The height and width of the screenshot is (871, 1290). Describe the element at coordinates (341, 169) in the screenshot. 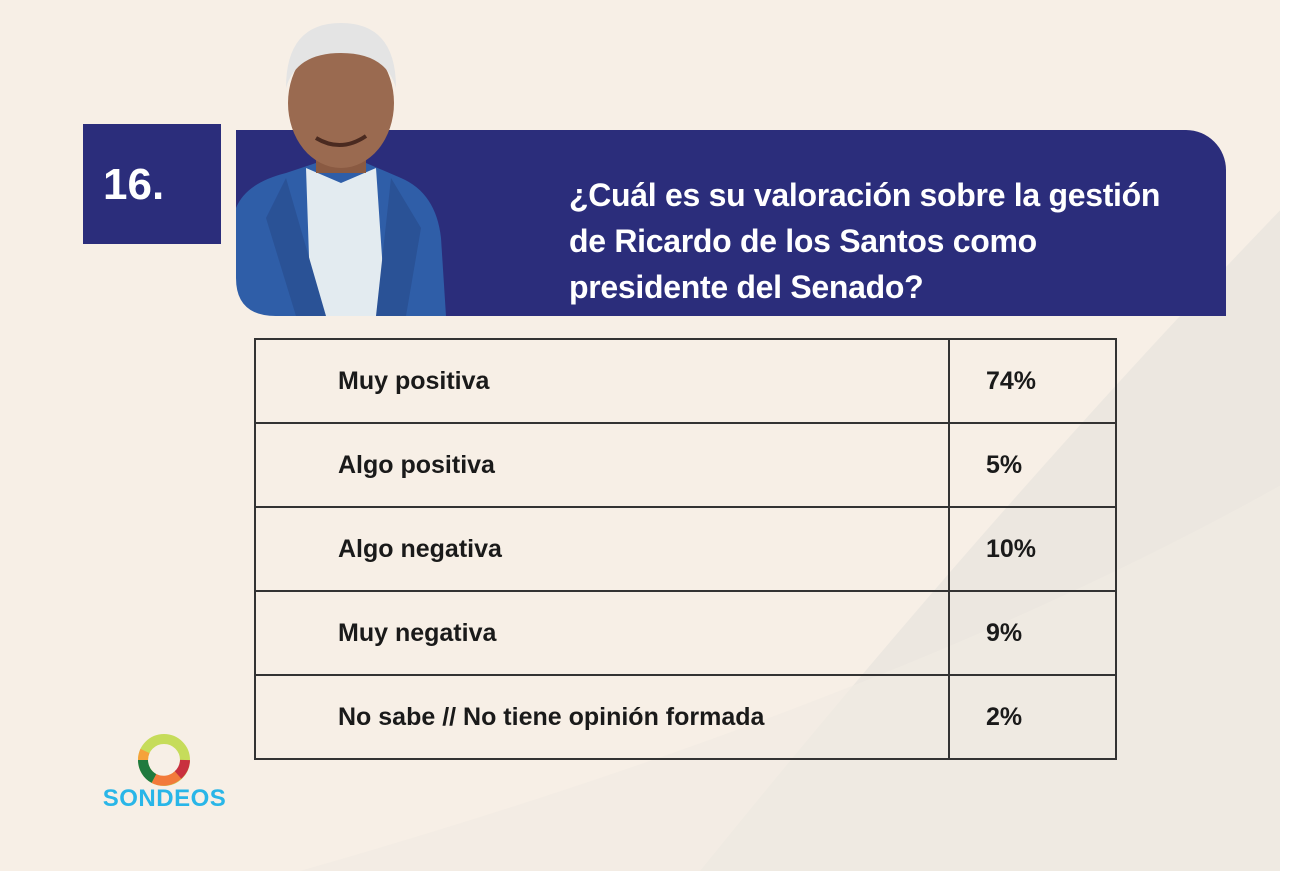

I see `person-photo` at that location.